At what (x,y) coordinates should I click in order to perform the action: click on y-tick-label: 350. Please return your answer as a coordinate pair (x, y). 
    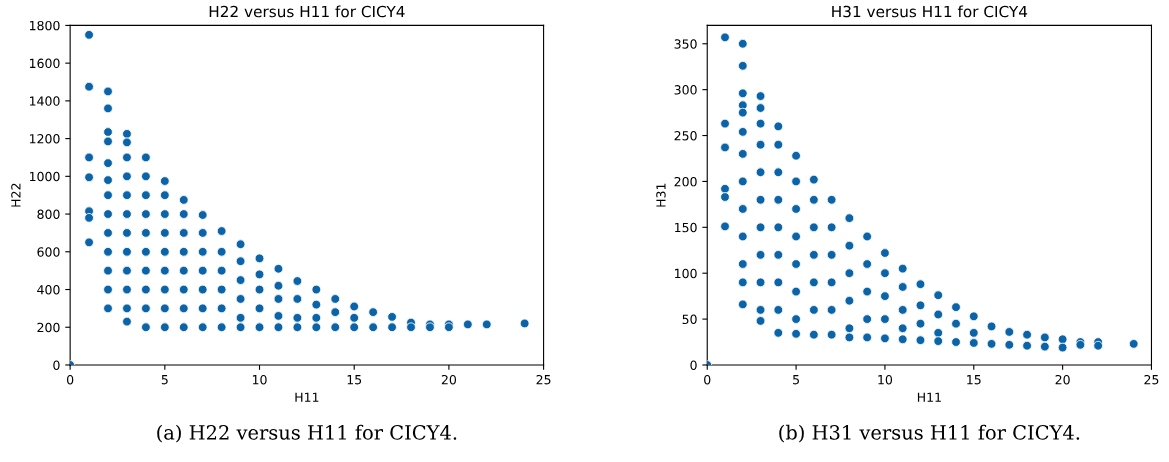
    Looking at the image, I should click on (685, 44).